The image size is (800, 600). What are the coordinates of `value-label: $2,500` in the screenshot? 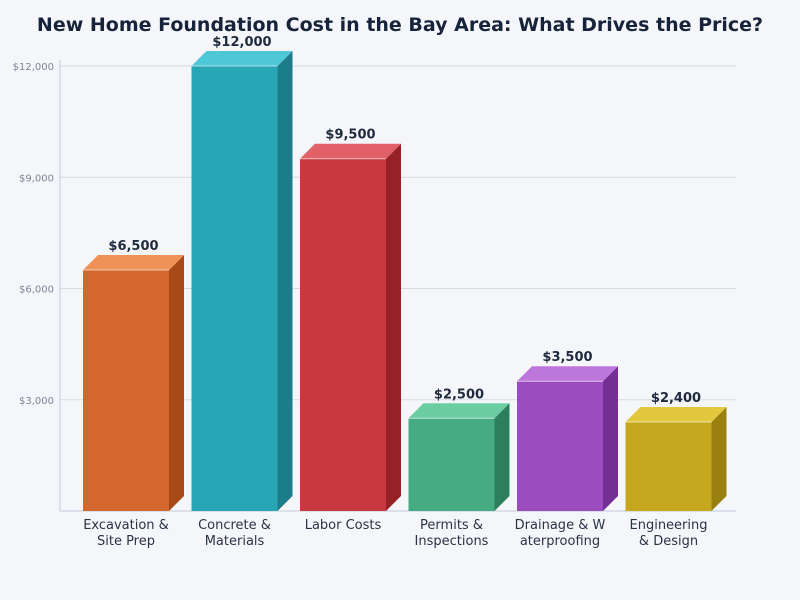 It's located at (459, 394).